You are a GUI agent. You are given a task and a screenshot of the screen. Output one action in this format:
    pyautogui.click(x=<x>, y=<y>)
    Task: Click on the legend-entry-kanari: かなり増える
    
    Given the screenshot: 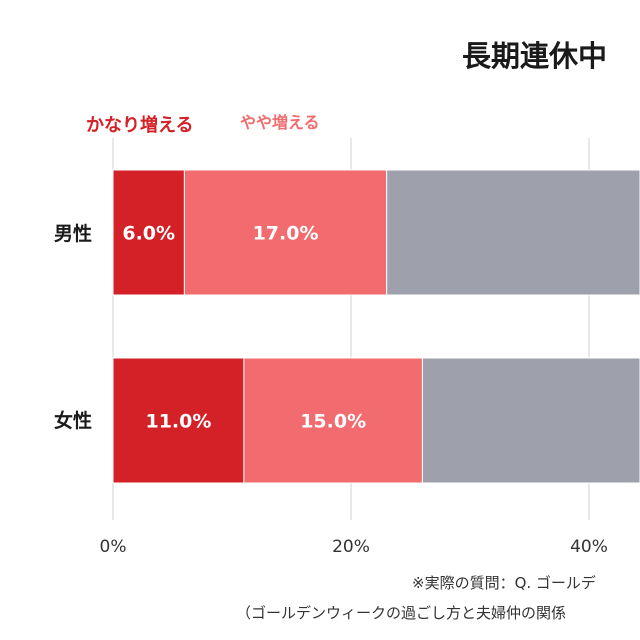 What is the action you would take?
    pyautogui.click(x=139, y=125)
    